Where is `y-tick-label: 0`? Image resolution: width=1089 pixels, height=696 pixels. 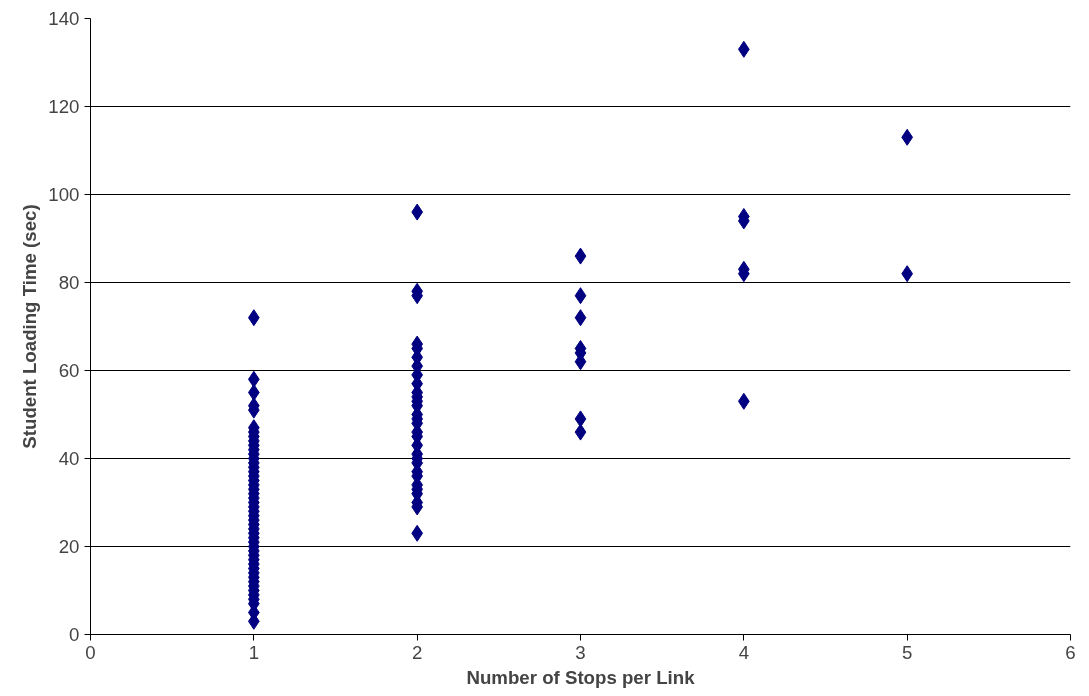 y-tick-label: 0 is located at coordinates (74, 634).